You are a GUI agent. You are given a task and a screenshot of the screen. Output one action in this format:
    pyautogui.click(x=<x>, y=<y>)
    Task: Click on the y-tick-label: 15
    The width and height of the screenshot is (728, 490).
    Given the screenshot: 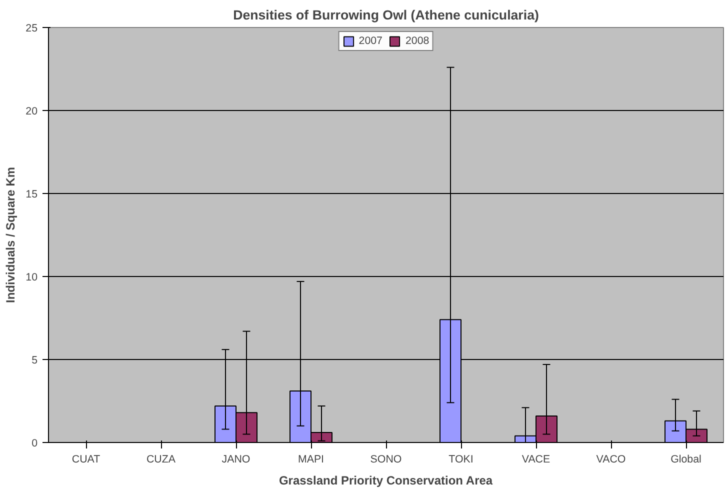 What is the action you would take?
    pyautogui.click(x=32, y=194)
    